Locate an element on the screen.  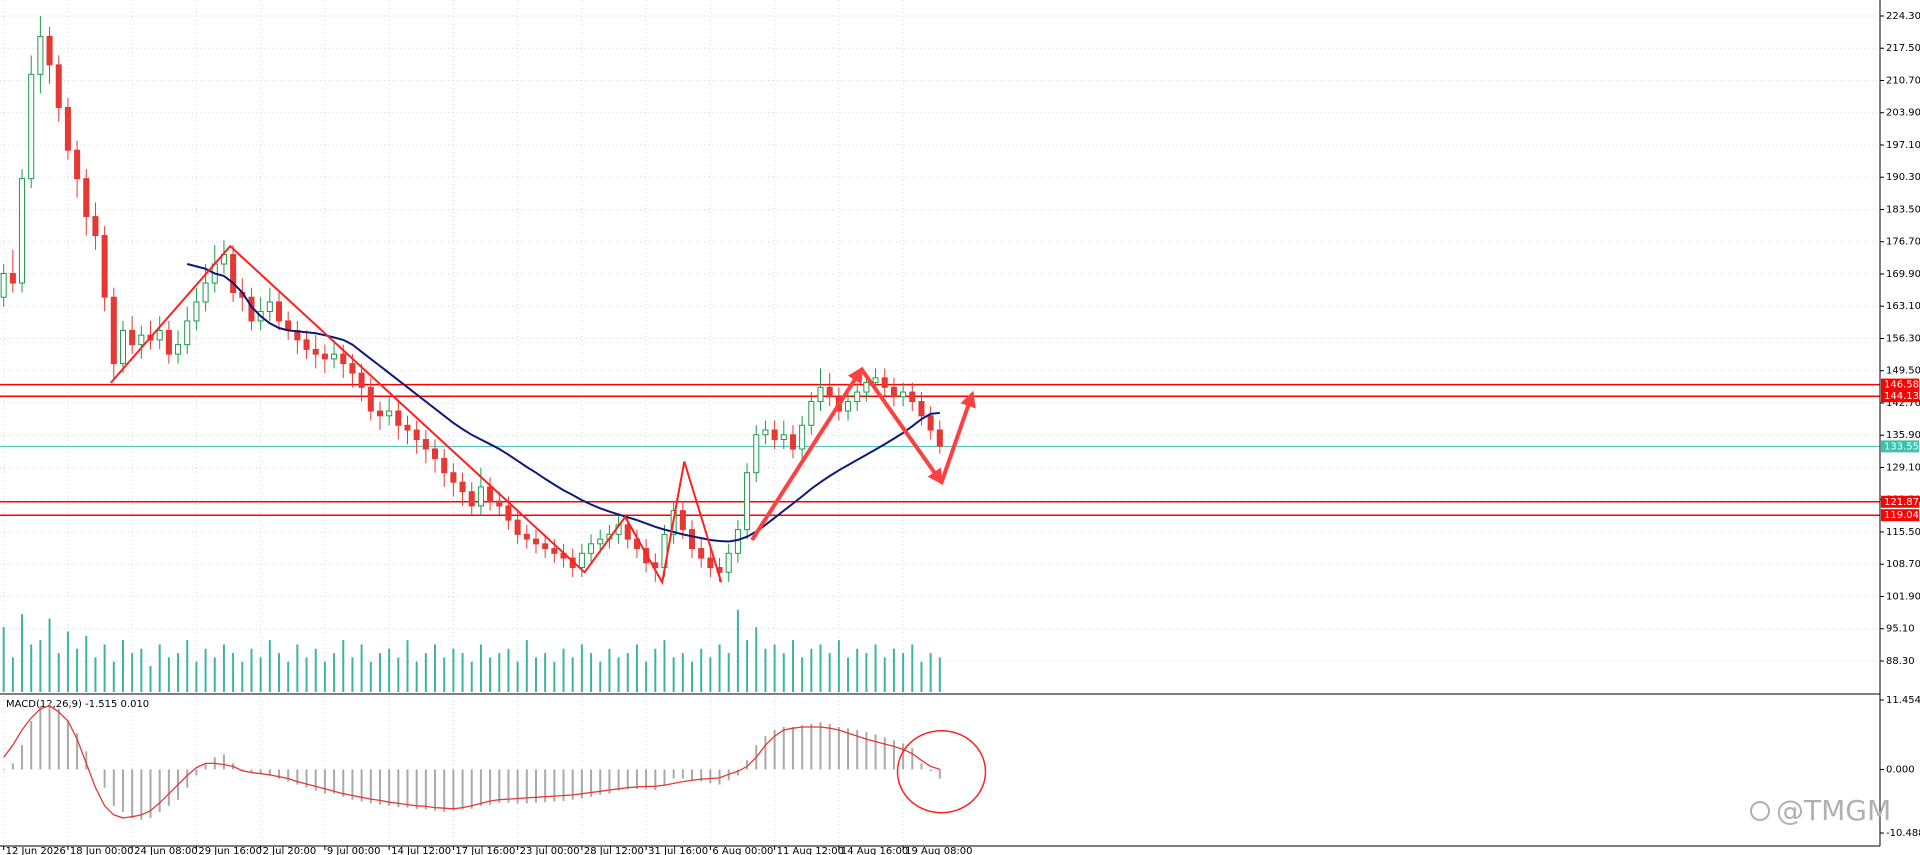
signal-line is located at coordinates (472, 762).